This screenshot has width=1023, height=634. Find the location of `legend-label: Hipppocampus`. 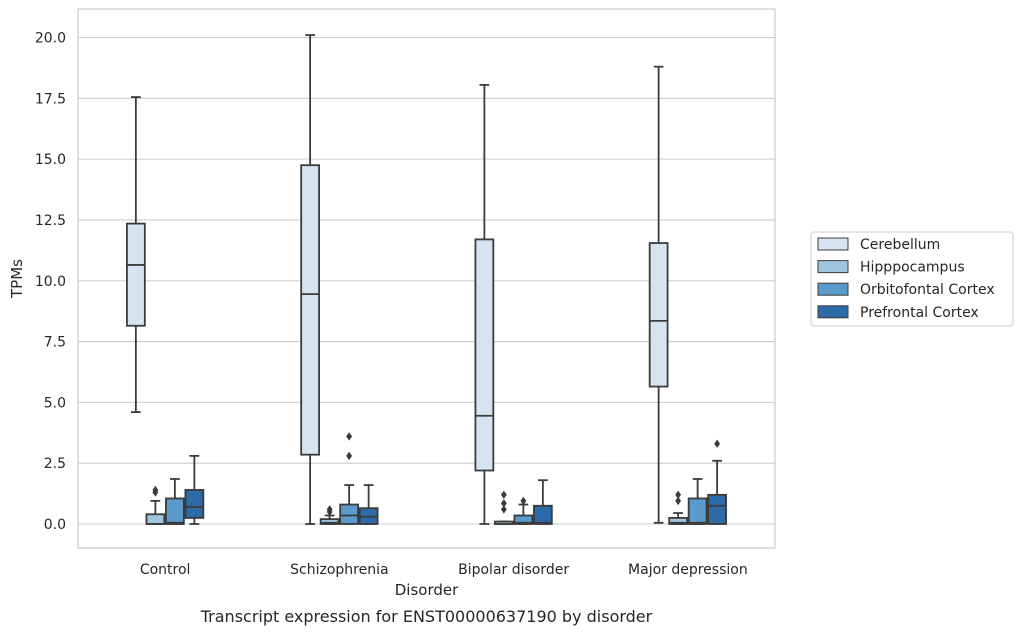

legend-label: Hipppocampus is located at coordinates (912, 268).